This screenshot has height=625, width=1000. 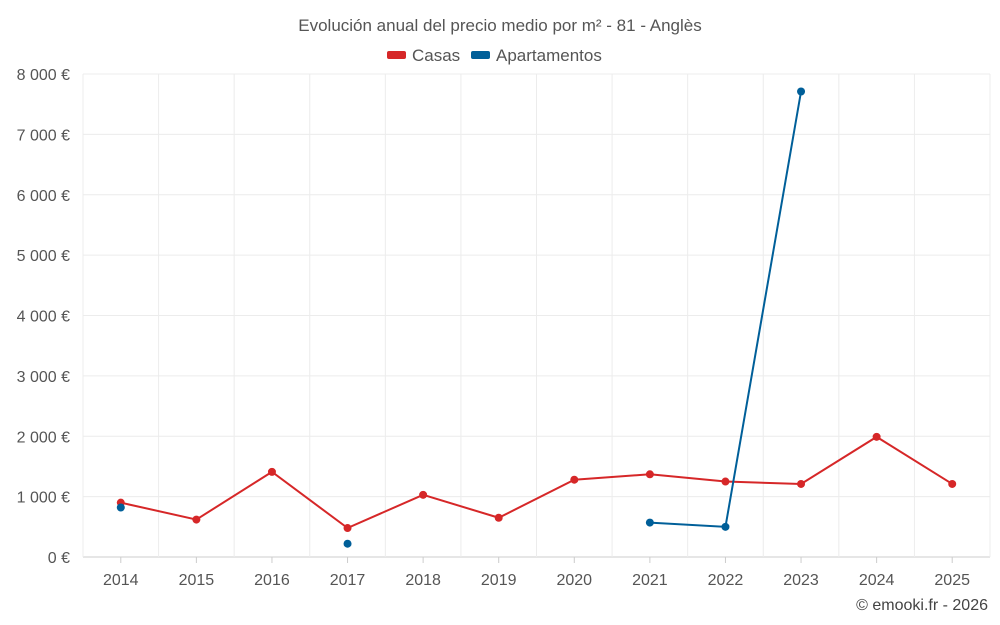 What do you see at coordinates (499, 580) in the screenshot?
I see `x-tick-label: 2019` at bounding box center [499, 580].